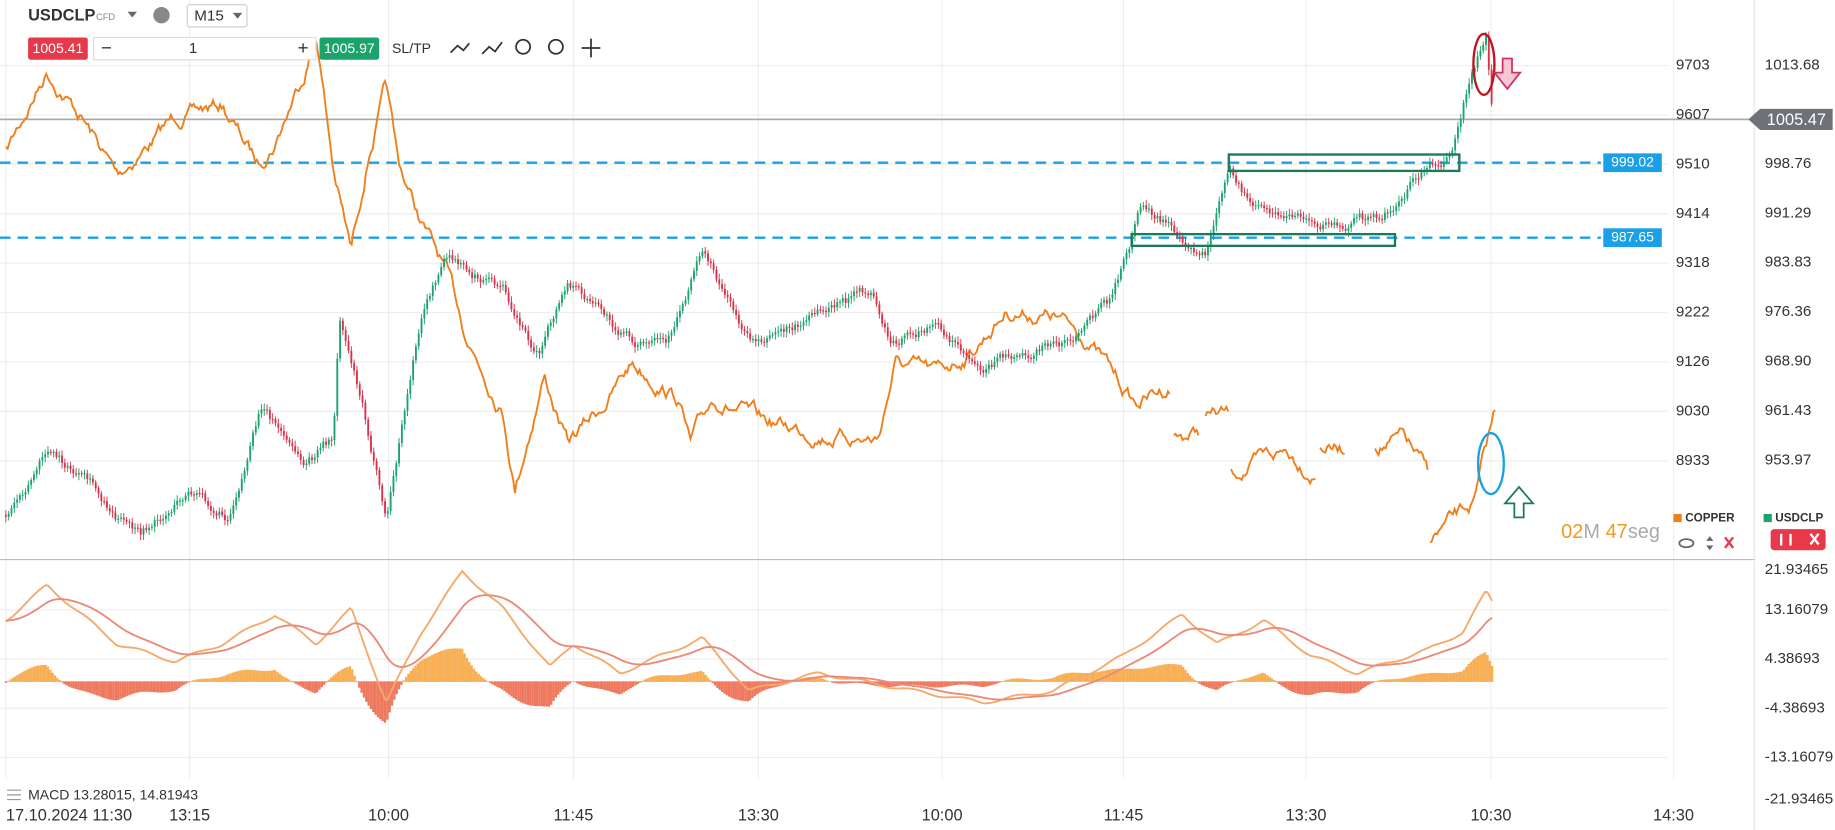  I want to click on quantity: 1, so click(193, 48).